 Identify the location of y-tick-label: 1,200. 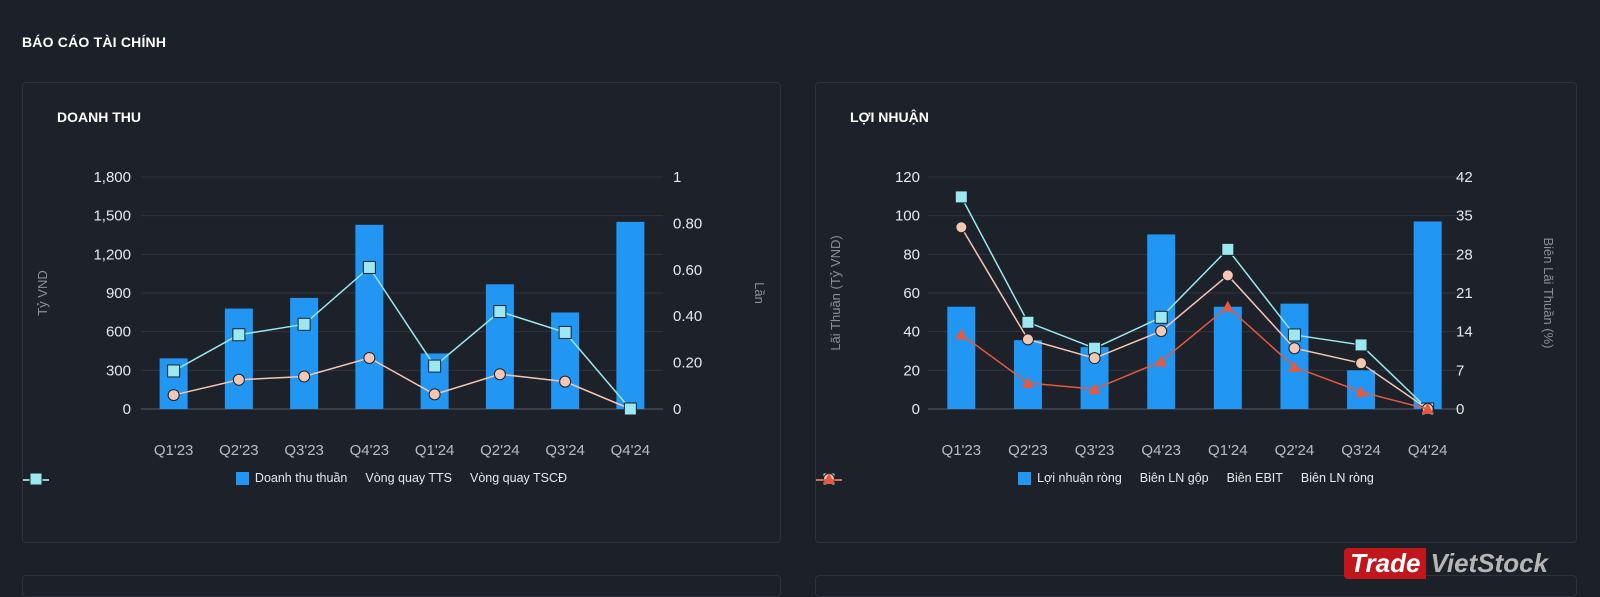
(112, 254).